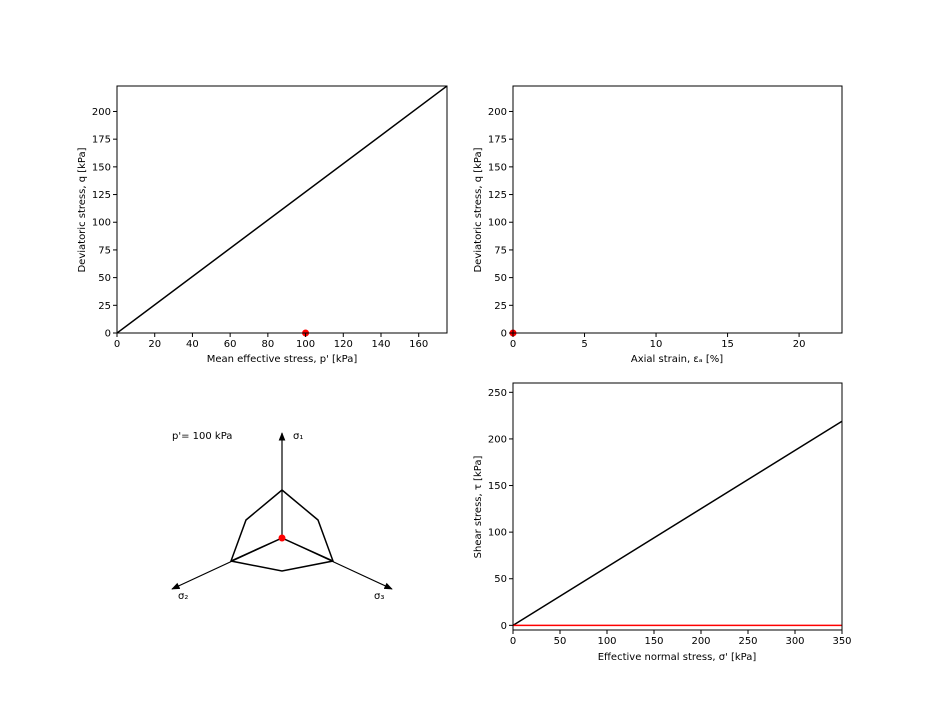 This screenshot has height=720, width=936. I want to click on x-tick-label: 300, so click(794, 641).